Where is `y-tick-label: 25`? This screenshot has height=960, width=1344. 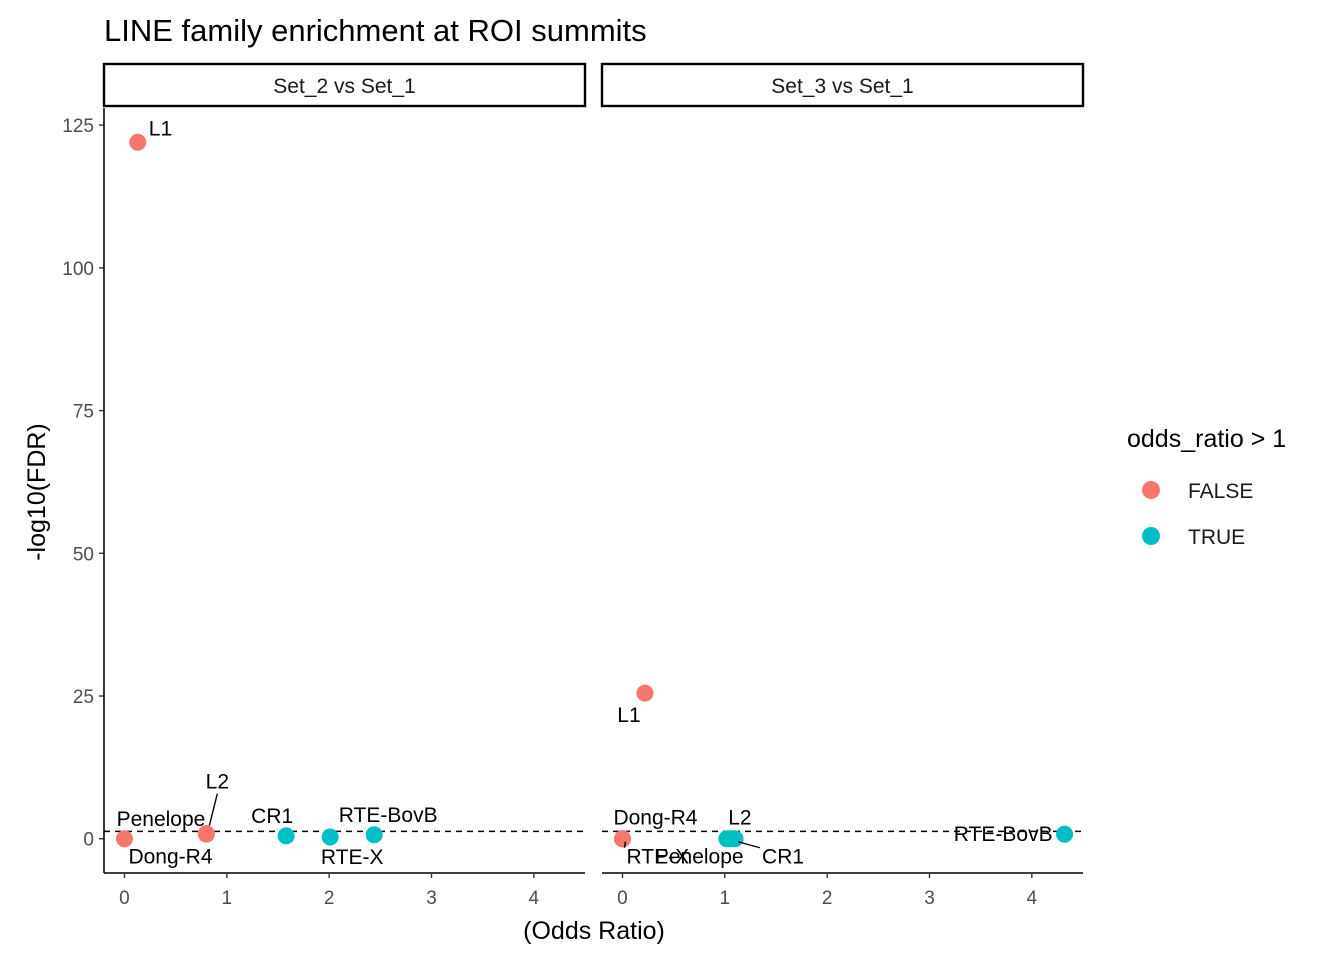
y-tick-label: 25 is located at coordinates (83, 697).